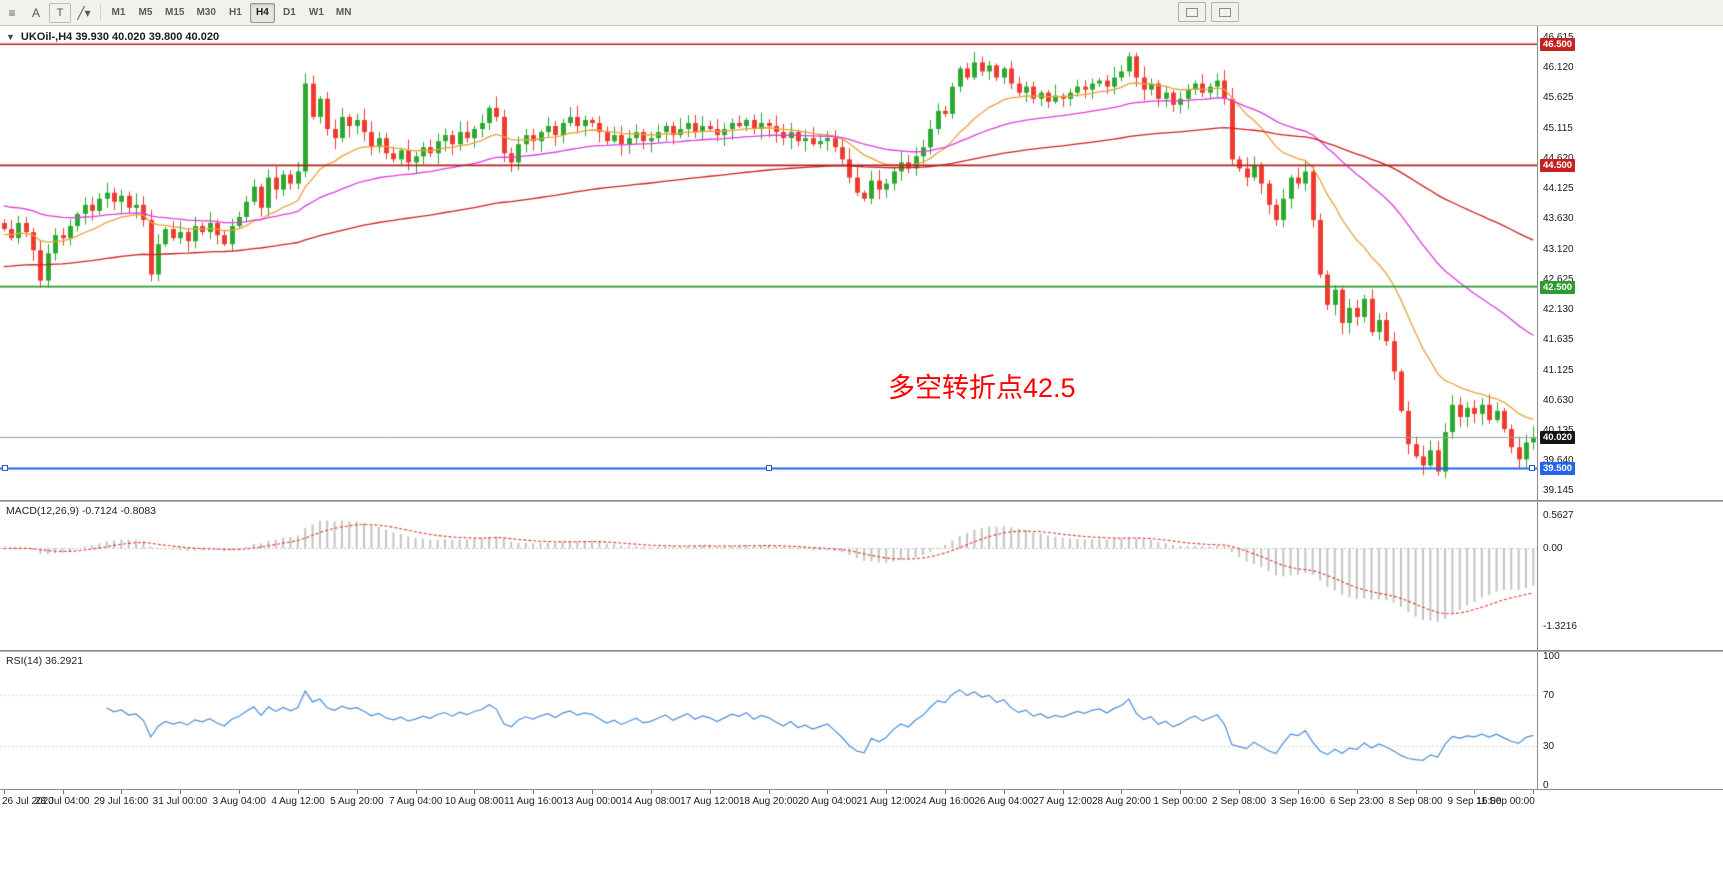 This screenshot has height=893, width=1723. I want to click on rsi-plot: RSI(14) 36.2921, so click(768, 720).